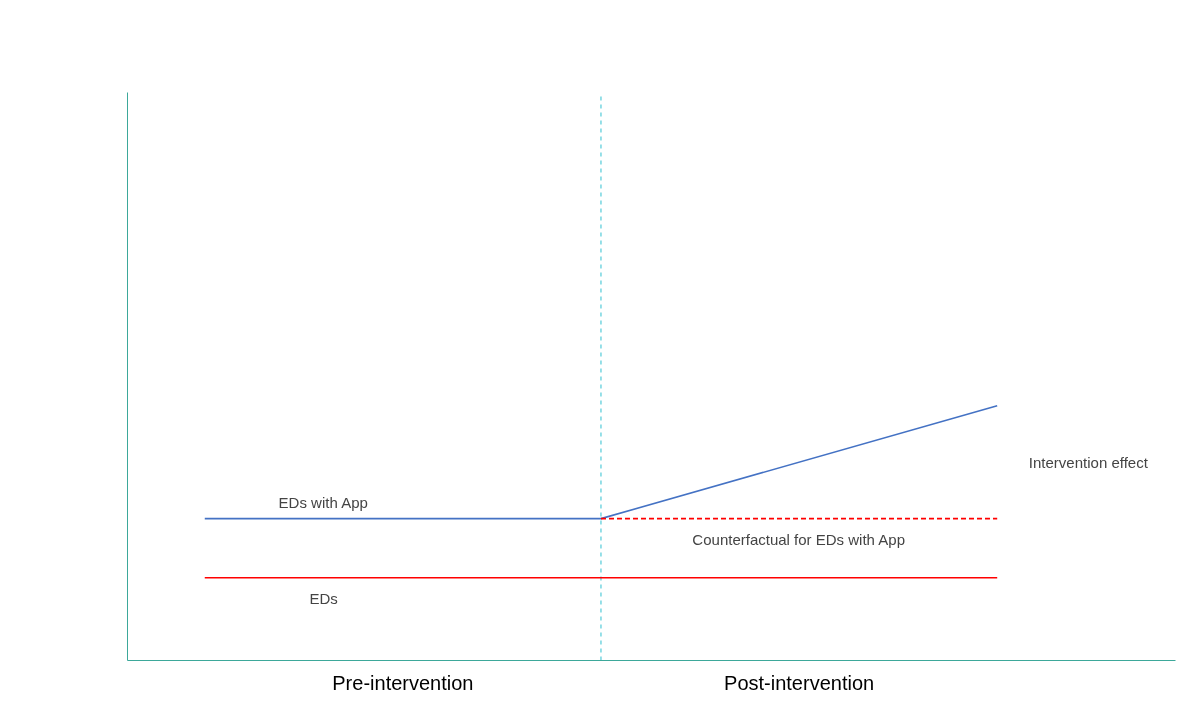 This screenshot has width=1185, height=707. I want to click on text: Post-intervention, so click(799, 682).